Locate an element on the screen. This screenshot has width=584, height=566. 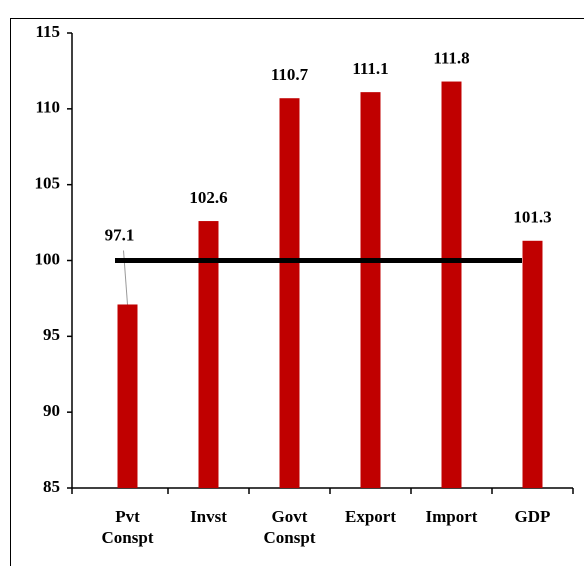
data-label: 110.7 is located at coordinates (290, 74).